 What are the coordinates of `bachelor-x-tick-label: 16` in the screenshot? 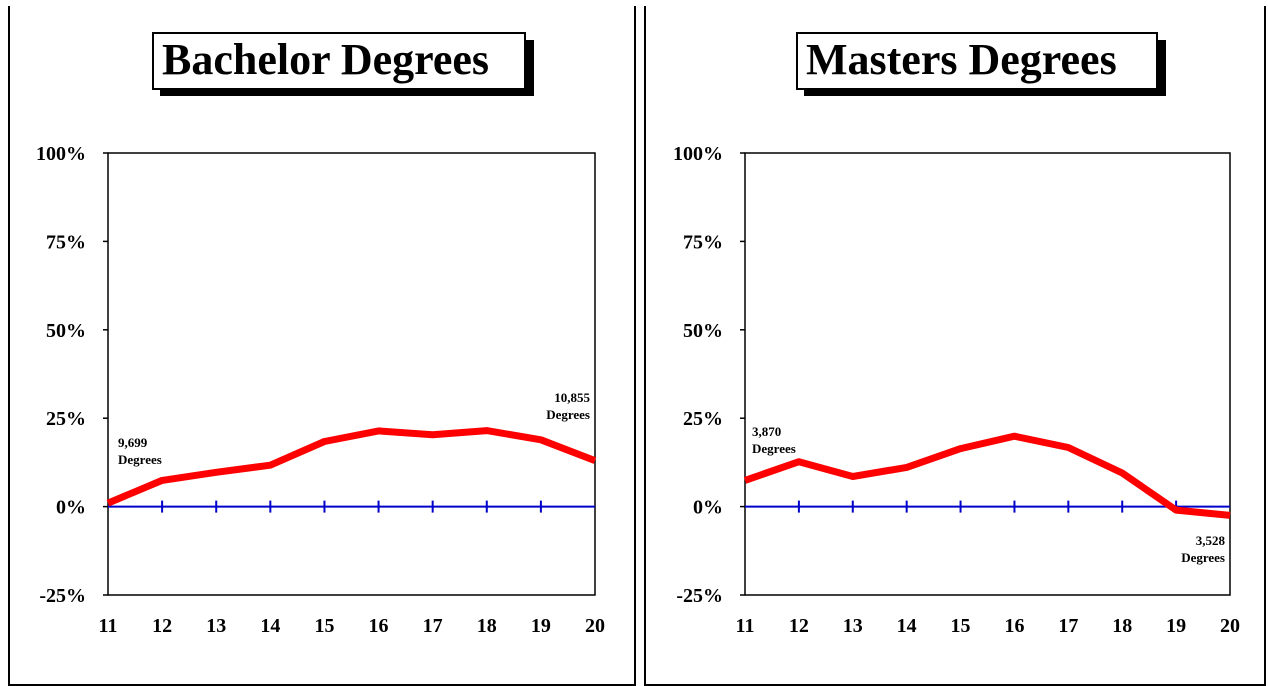 It's located at (379, 626).